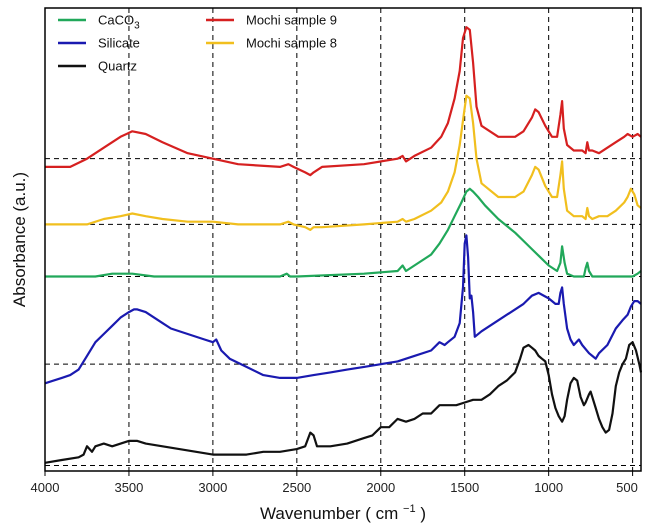 The height and width of the screenshot is (529, 667). Describe the element at coordinates (119, 43) in the screenshot. I see `legend-label: Silicate` at that location.